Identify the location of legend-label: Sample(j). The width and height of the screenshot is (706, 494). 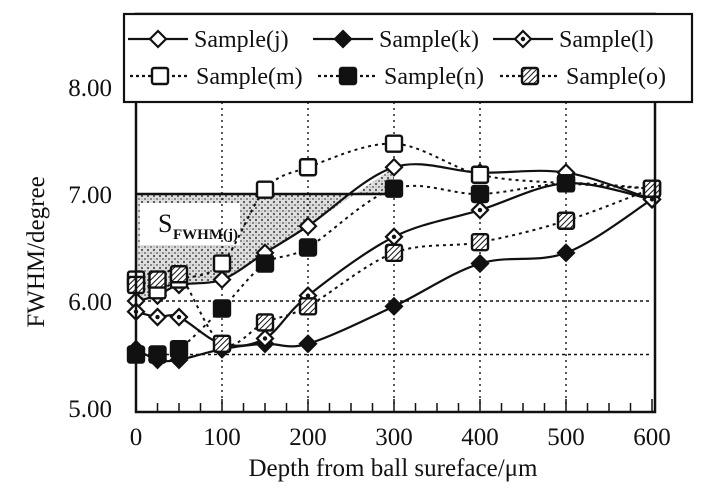
(241, 40).